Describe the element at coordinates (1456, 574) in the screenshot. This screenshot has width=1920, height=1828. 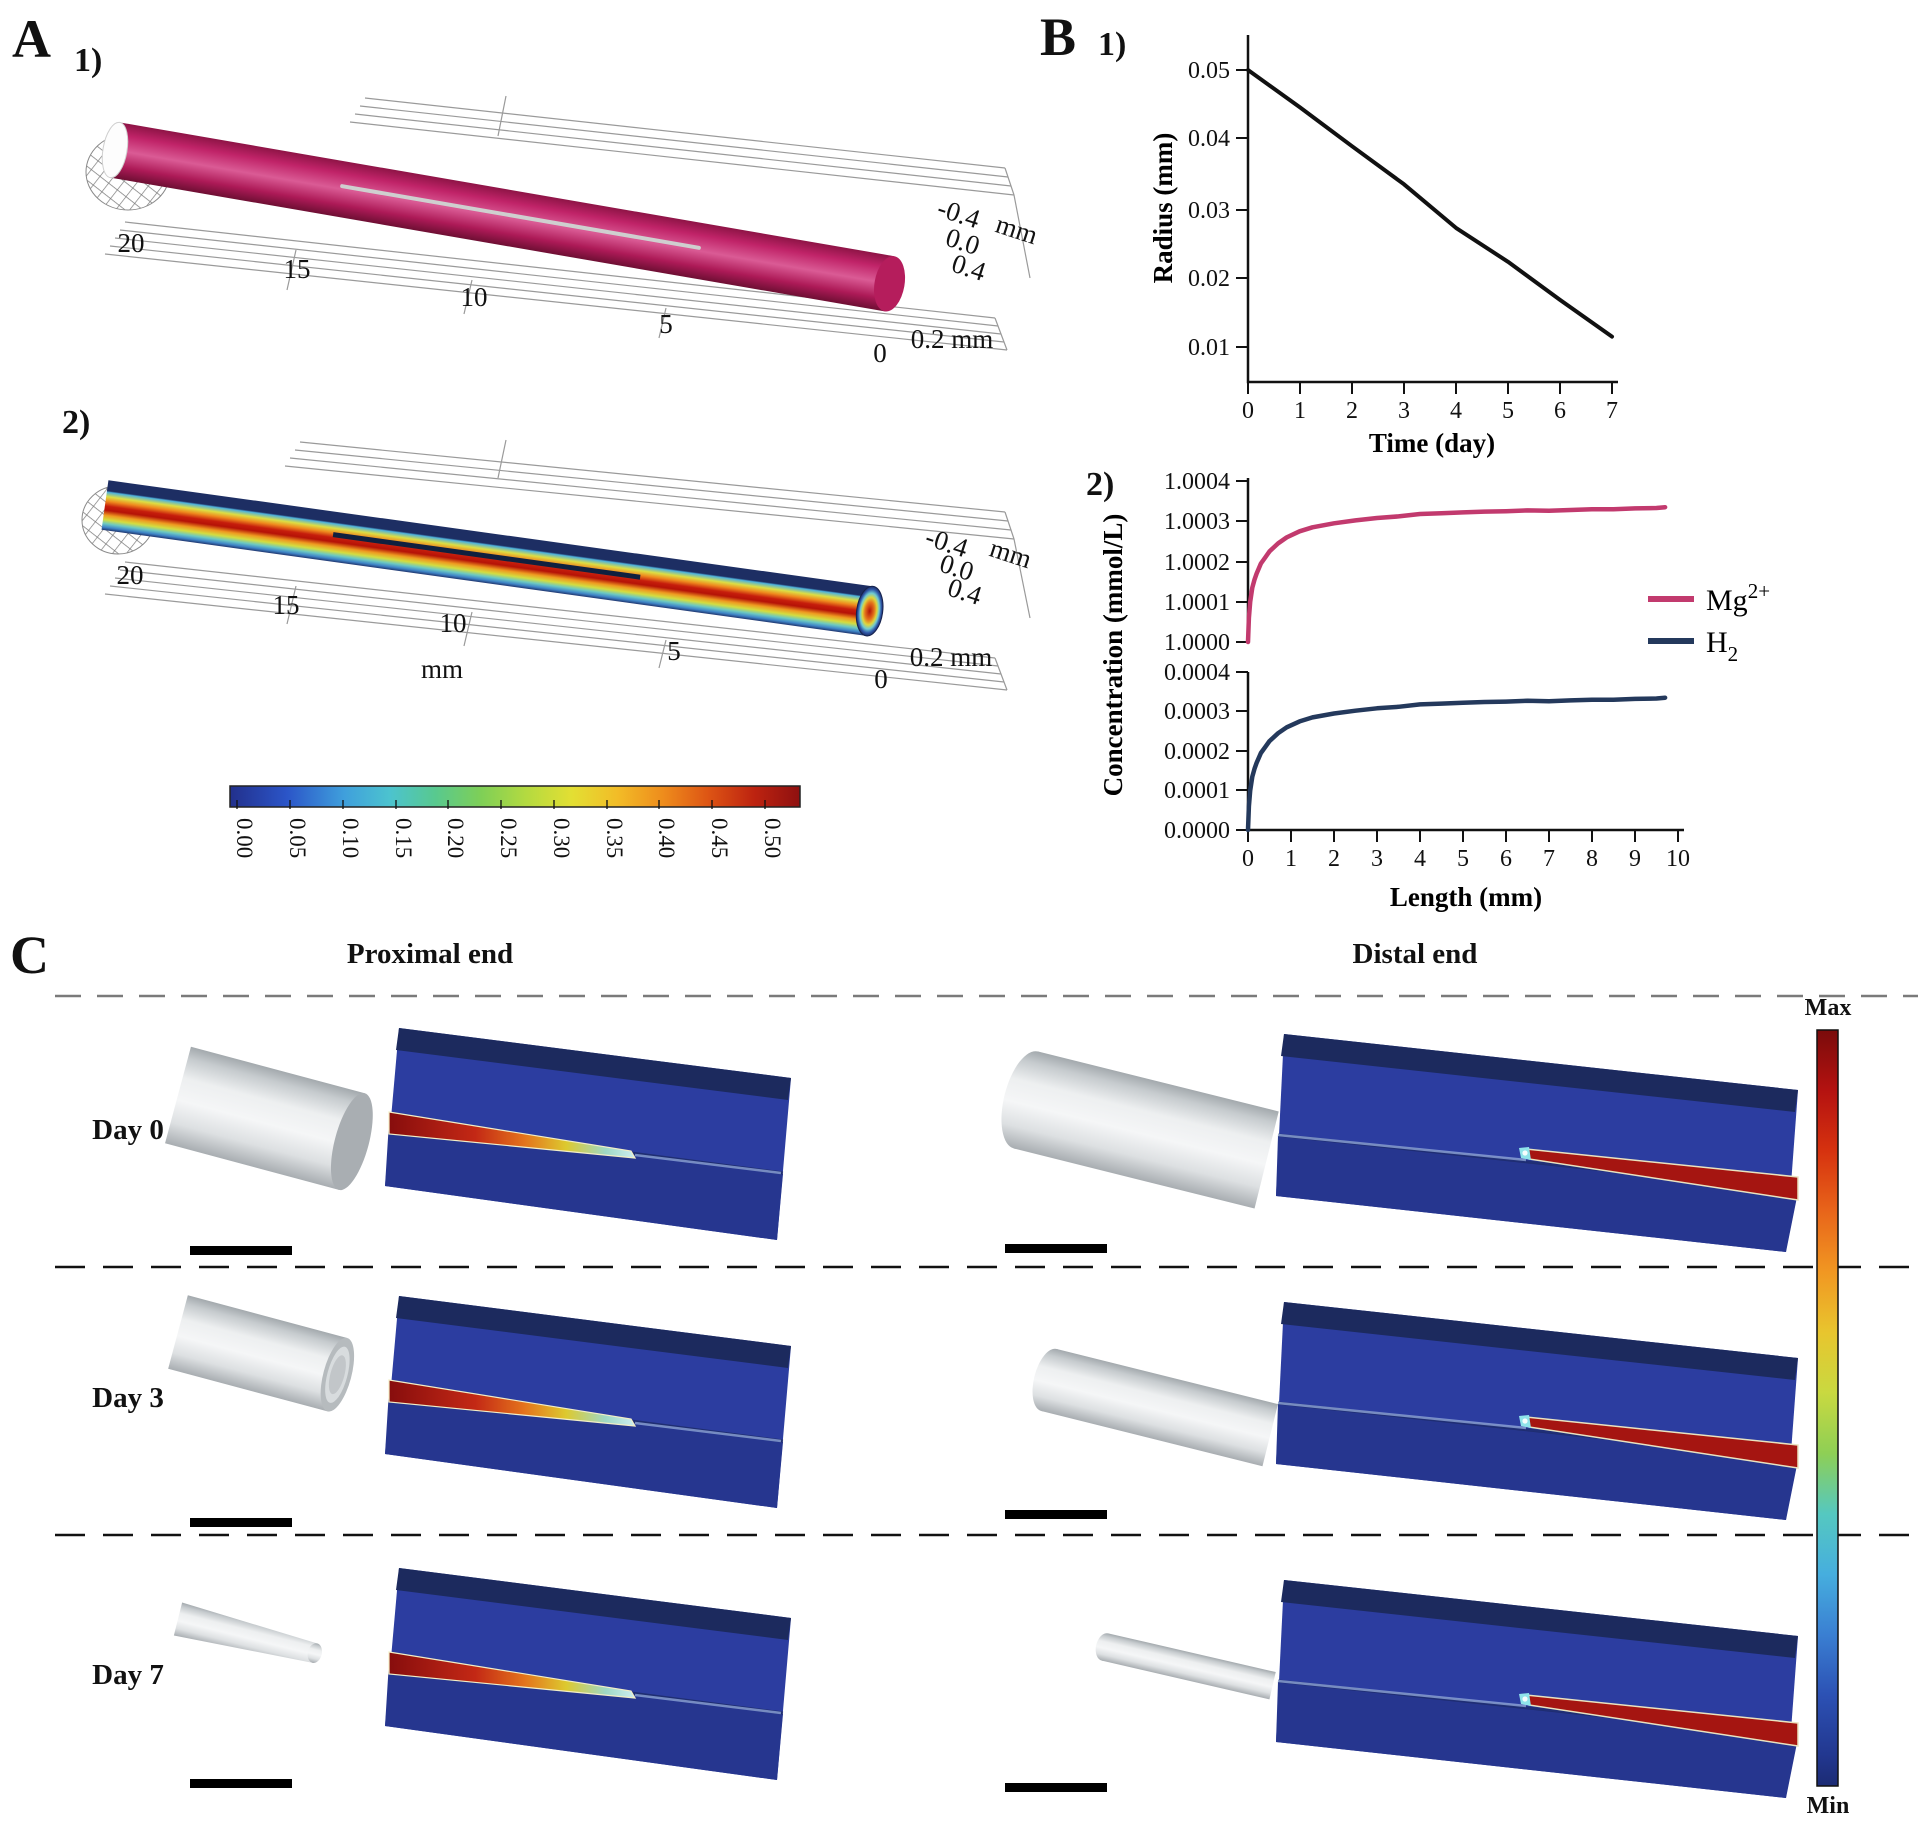
I see `b2-mg-curve` at that location.